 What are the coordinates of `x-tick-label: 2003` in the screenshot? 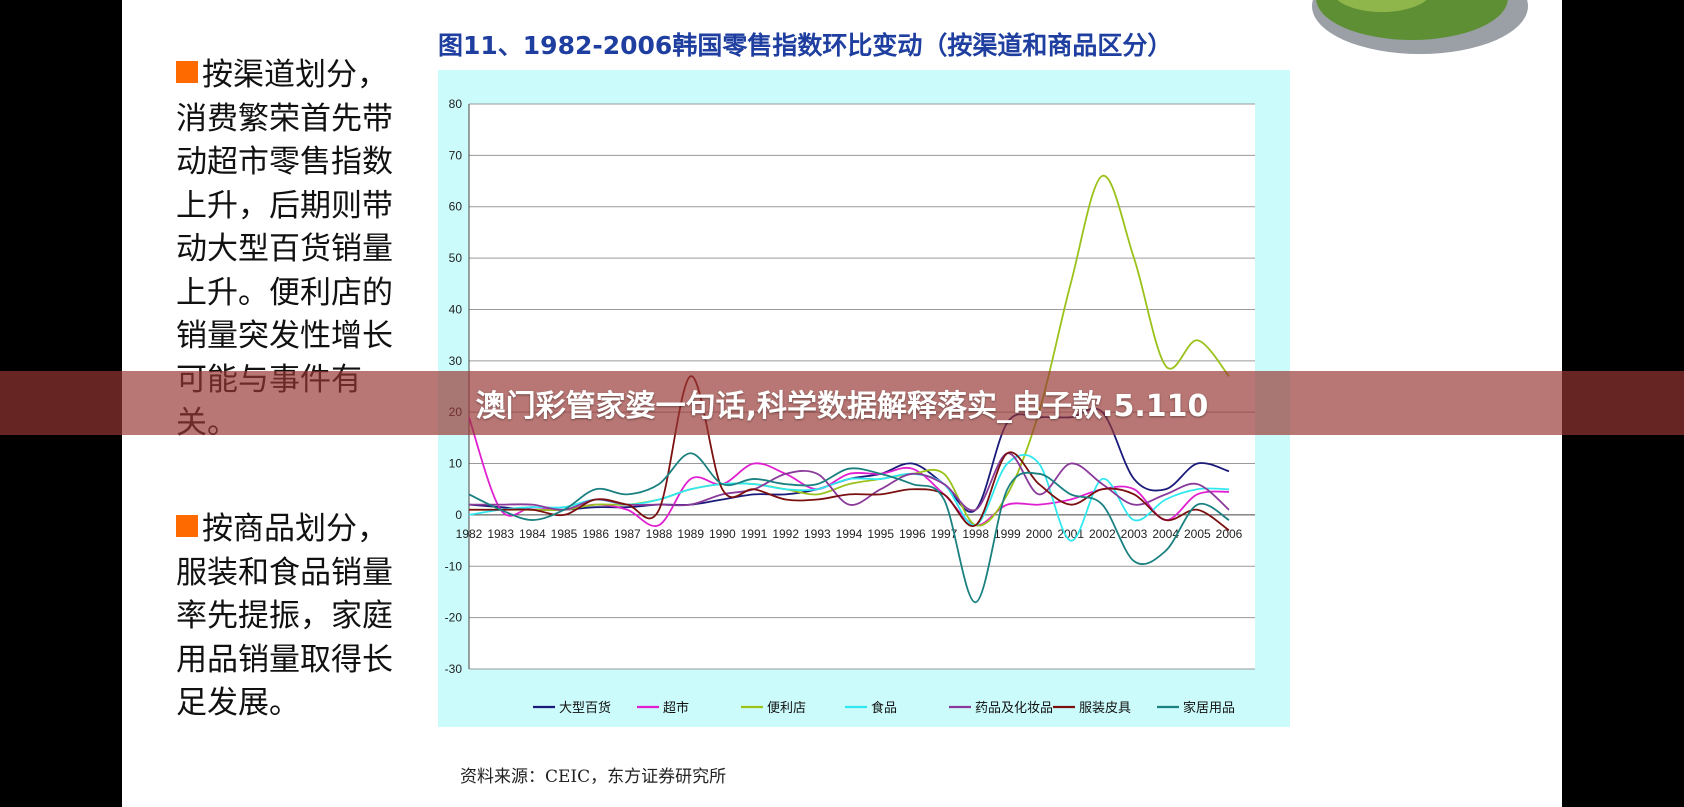 It's located at (1134, 534).